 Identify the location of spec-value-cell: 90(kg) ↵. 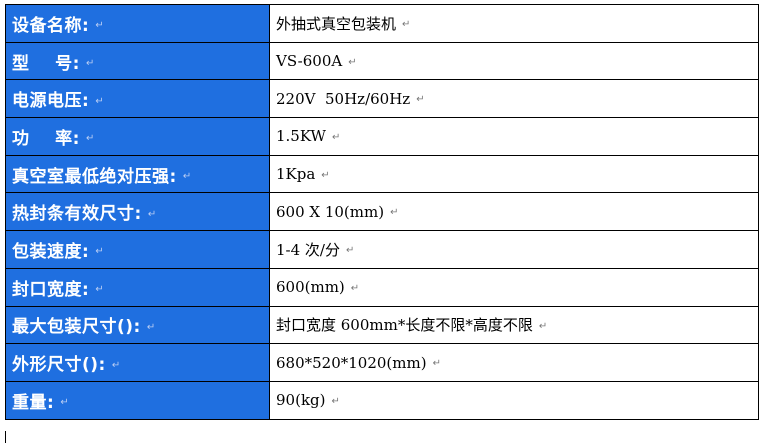
(514, 400).